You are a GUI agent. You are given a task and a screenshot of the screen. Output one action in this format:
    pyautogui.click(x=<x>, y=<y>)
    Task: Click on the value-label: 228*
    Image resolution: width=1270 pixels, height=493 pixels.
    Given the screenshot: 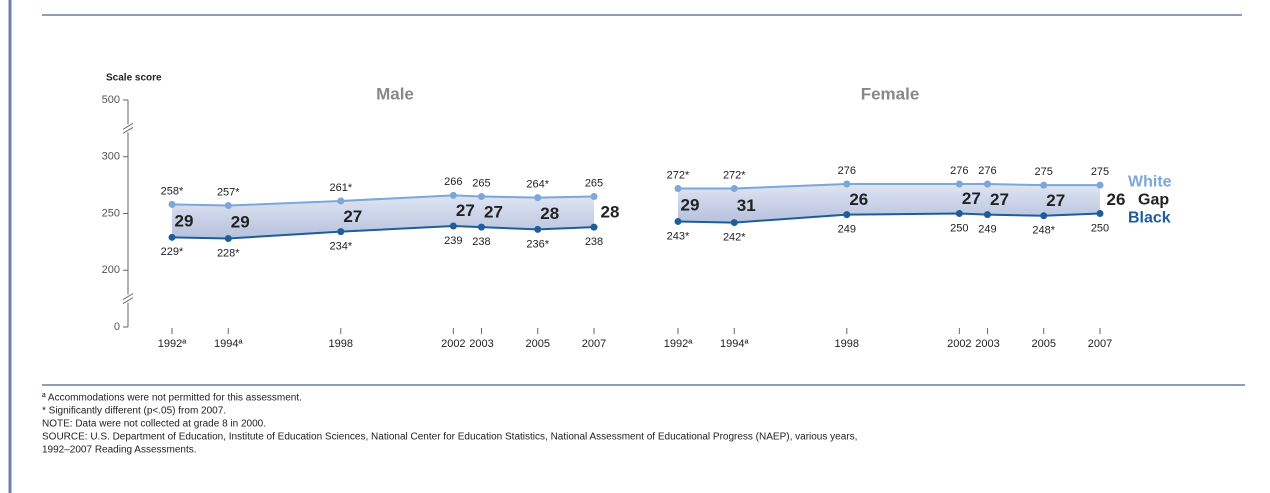 What is the action you would take?
    pyautogui.click(x=228, y=253)
    